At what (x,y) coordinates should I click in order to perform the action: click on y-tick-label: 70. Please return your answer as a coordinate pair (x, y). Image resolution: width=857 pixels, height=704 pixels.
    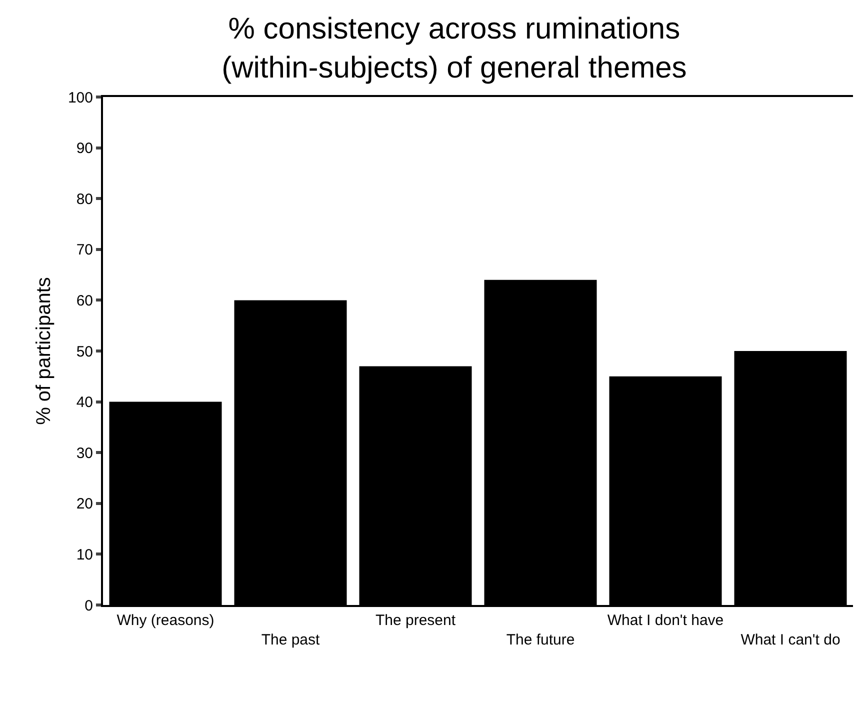
    Looking at the image, I should click on (84, 250).